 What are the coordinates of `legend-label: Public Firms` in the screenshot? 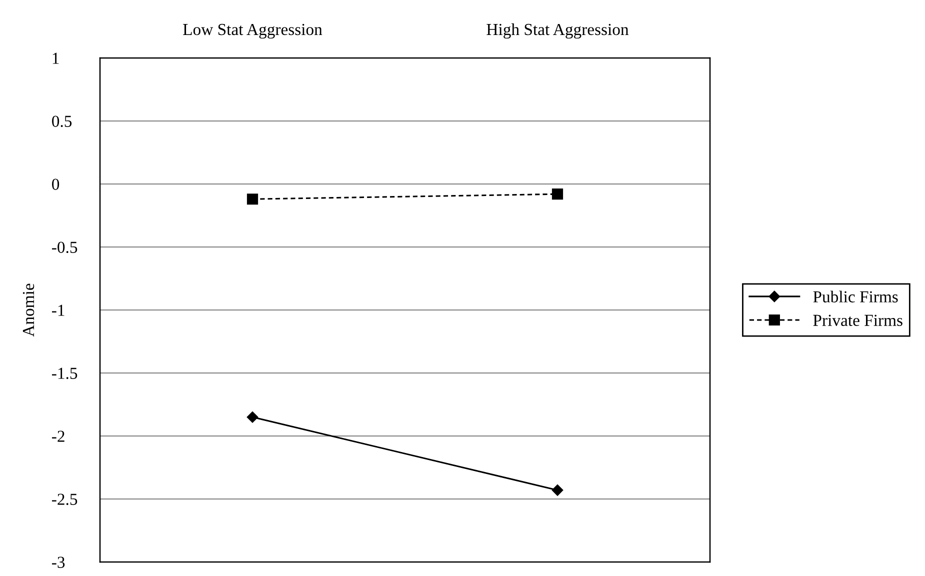 It's located at (855, 296).